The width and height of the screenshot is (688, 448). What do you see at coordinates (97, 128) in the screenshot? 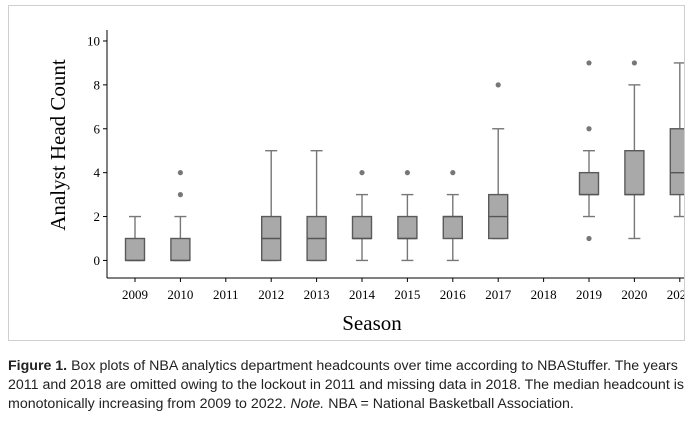
I see `y-tick-label: 6` at bounding box center [97, 128].